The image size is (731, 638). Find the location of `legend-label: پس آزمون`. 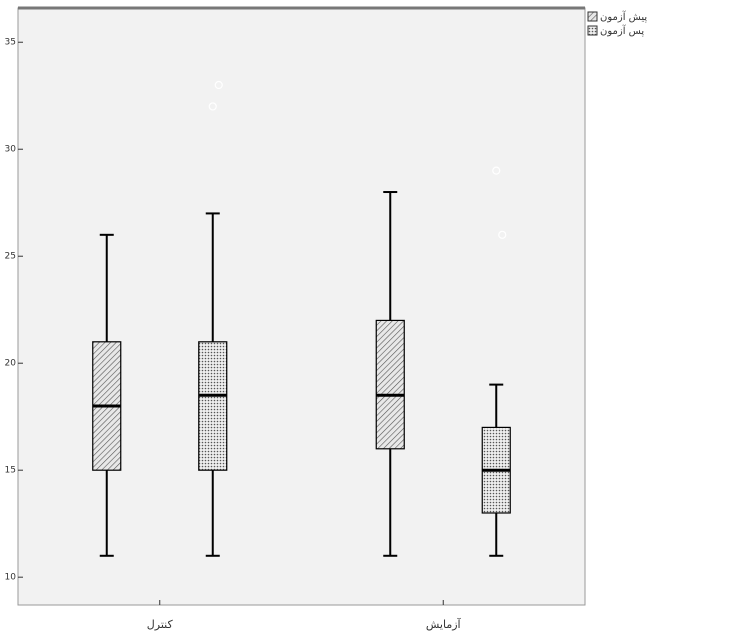

legend-label: پس آزمون is located at coordinates (622, 30).